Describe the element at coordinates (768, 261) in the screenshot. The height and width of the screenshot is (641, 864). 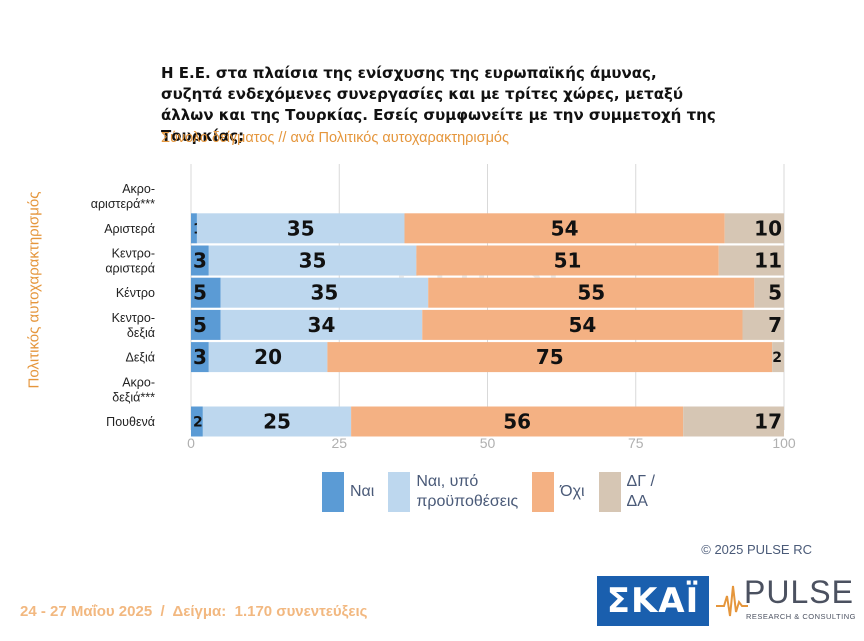
I see `data-label: 11` at that location.